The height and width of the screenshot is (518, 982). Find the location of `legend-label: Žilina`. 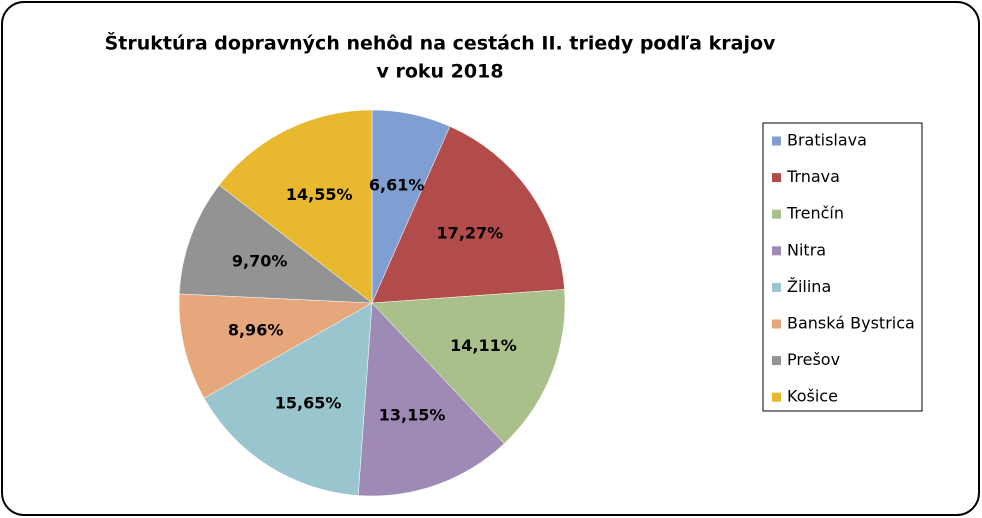

legend-label: Žilina is located at coordinates (809, 286).